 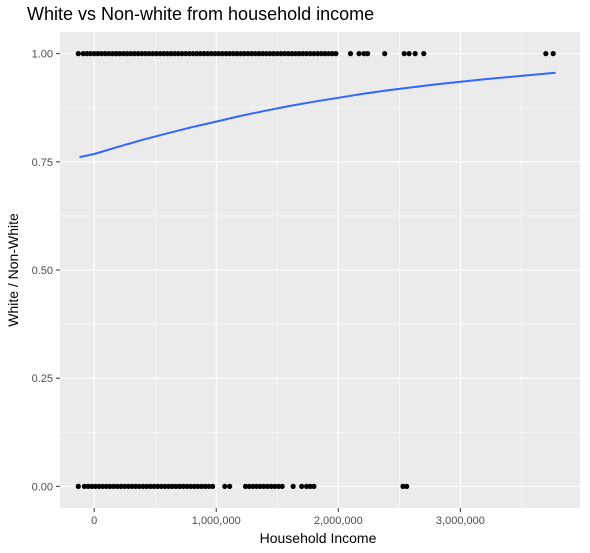 What do you see at coordinates (94, 521) in the screenshot?
I see `x-tick-label: 0` at bounding box center [94, 521].